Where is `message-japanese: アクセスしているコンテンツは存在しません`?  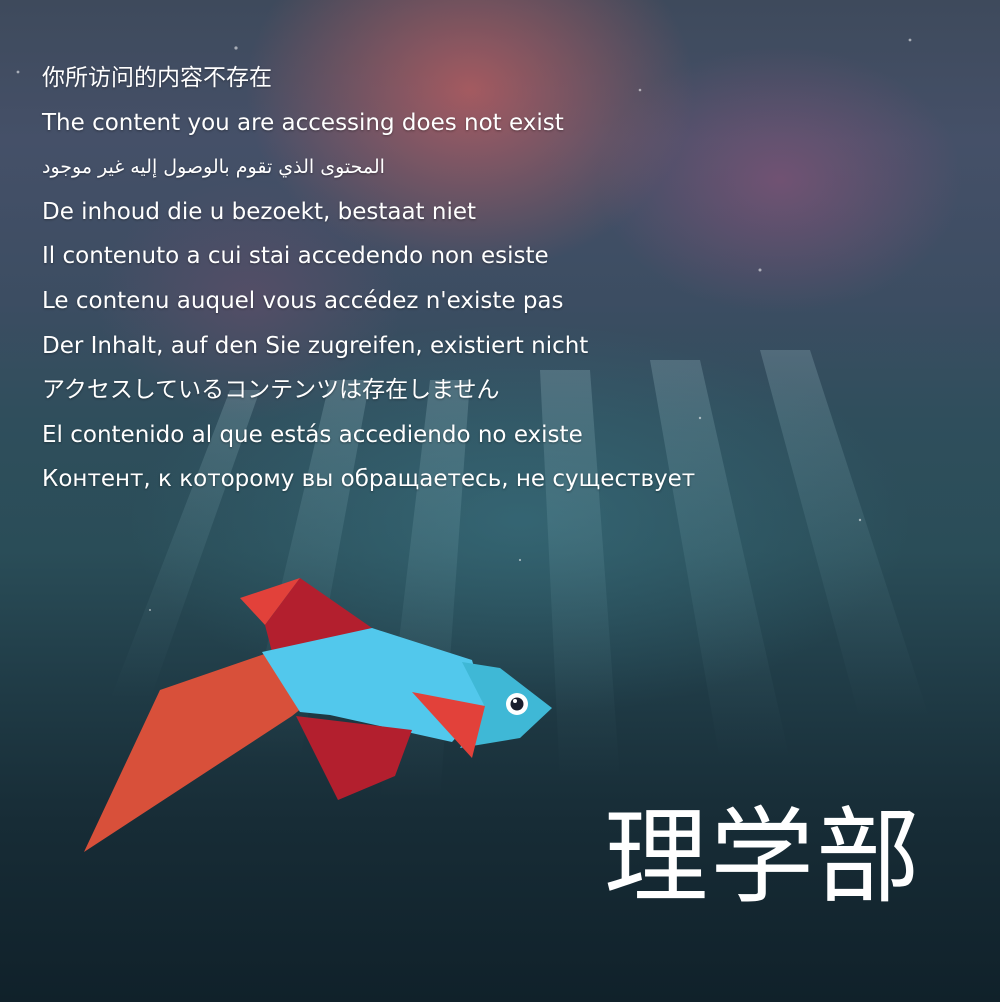
message-japanese: アクセスしているコンテンツは存在しません is located at coordinates (271, 390).